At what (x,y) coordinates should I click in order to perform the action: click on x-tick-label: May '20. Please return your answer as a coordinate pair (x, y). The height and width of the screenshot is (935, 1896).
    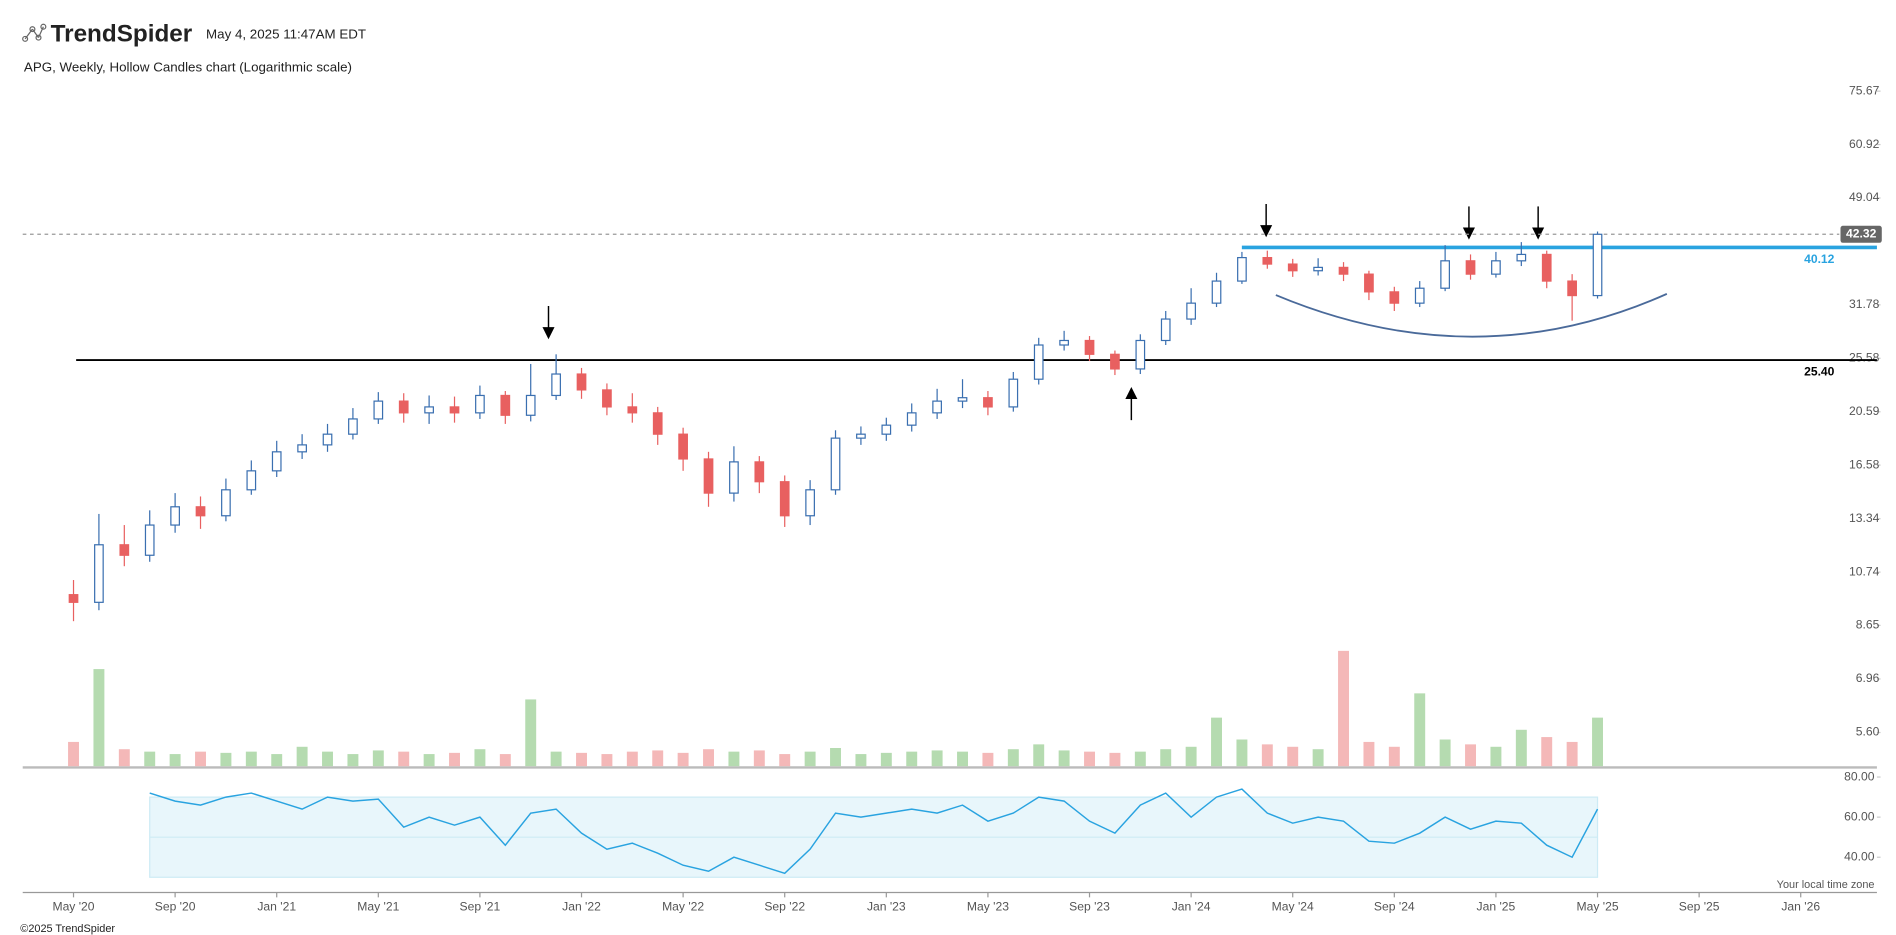
    Looking at the image, I should click on (73, 906).